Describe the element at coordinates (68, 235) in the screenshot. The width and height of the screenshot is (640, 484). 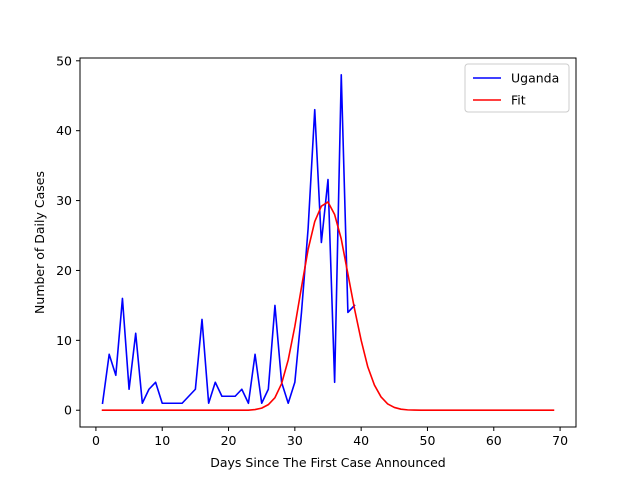
I see `y-axis-ticks: 0 10 20 30 40 50` at that location.